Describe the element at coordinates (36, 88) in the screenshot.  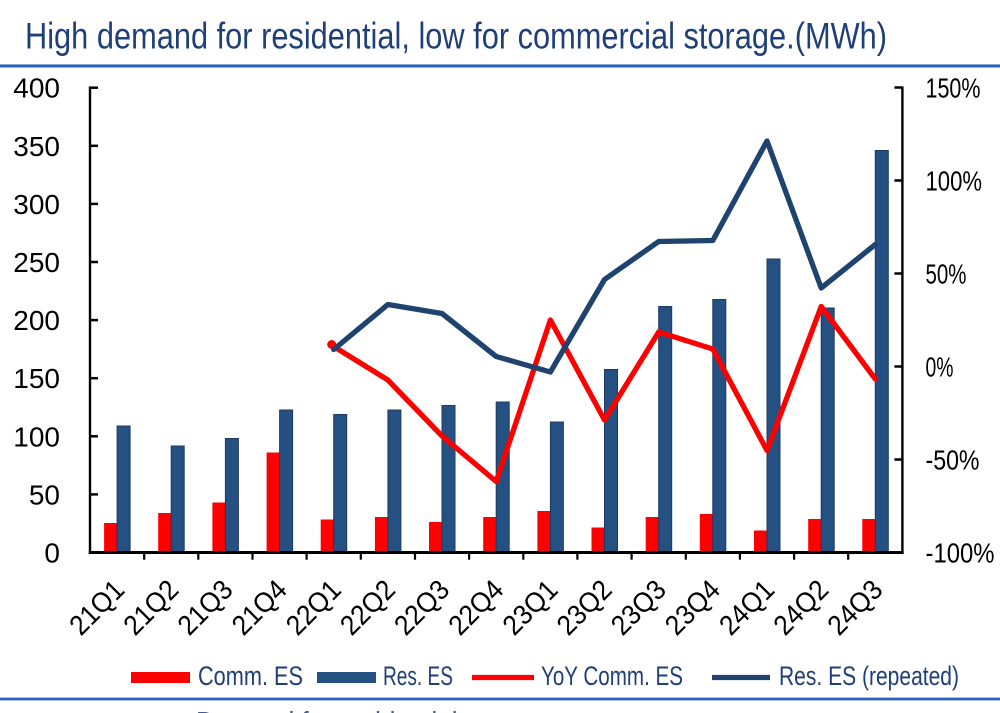
I see `svg-text: 400` at that location.